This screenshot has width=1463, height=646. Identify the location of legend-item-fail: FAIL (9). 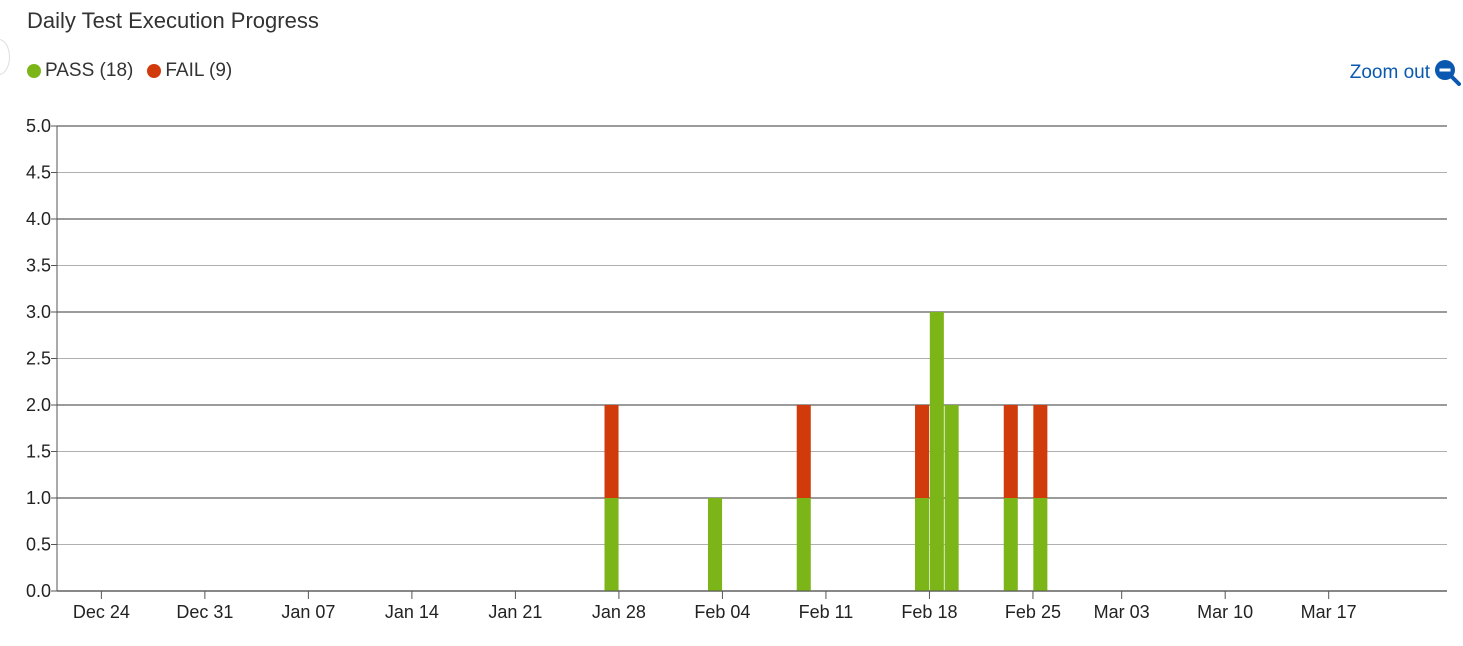
(189, 71).